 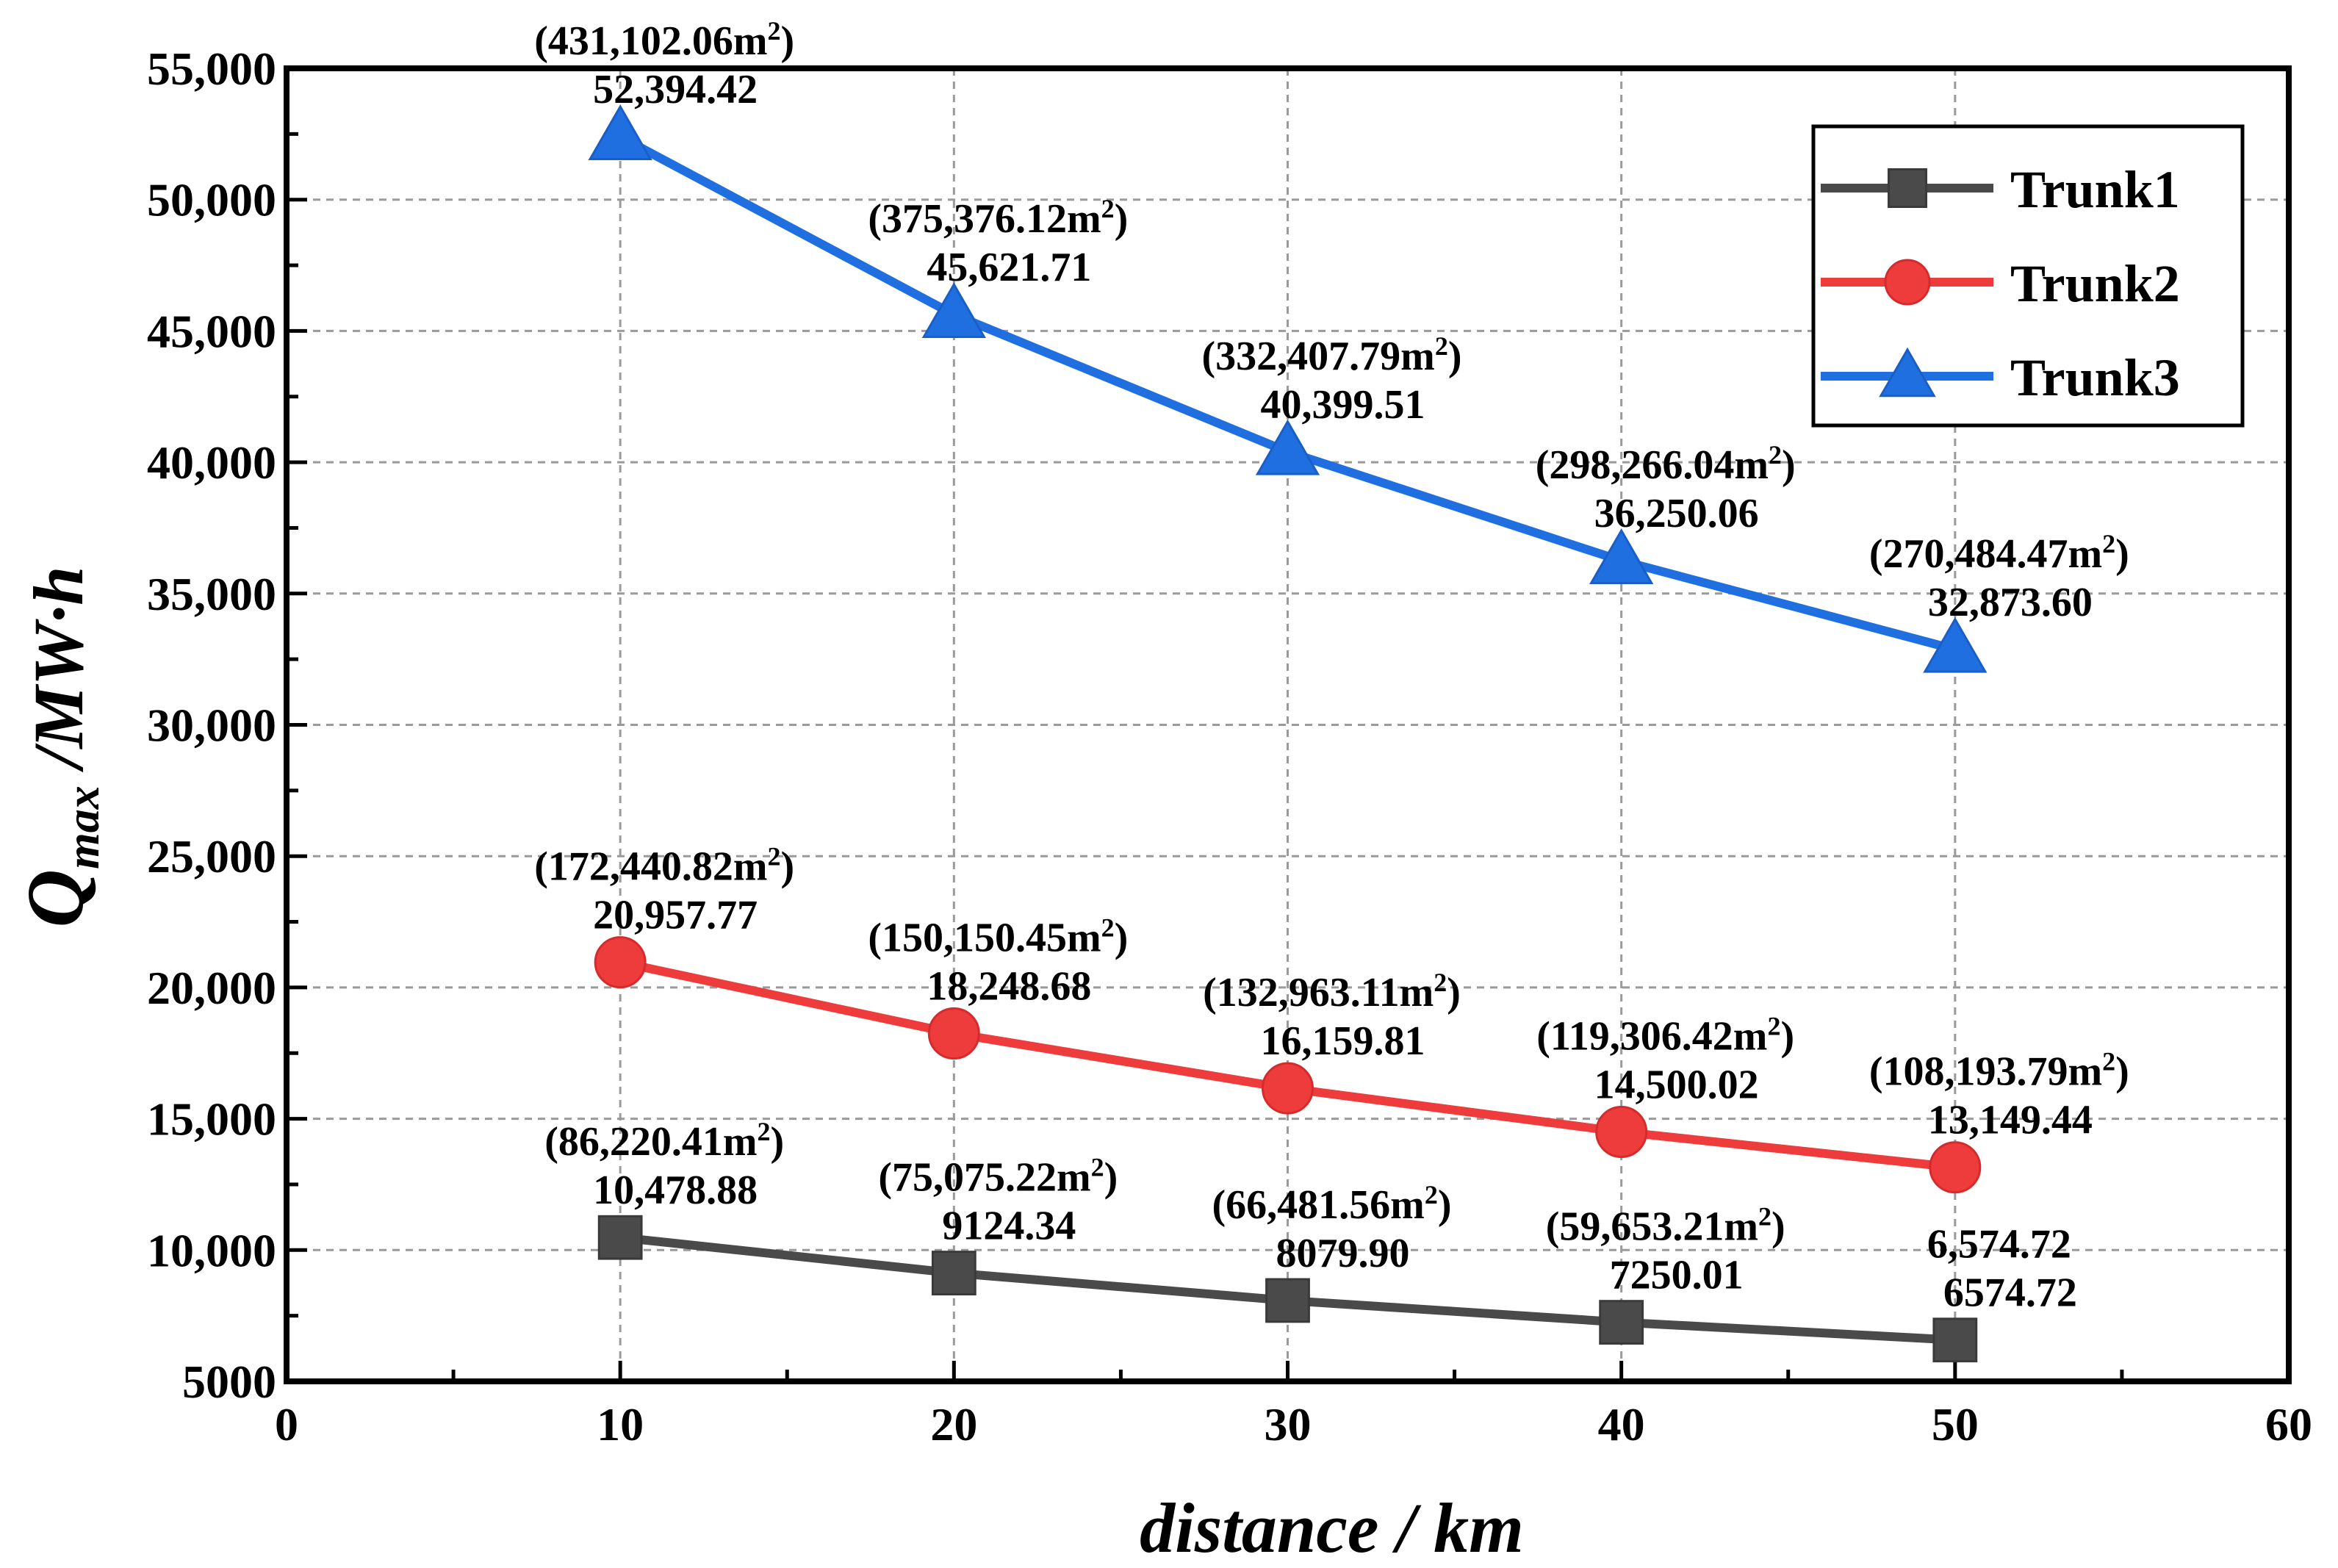 I want to click on trunk3-value-label: 32,873.60, so click(x=2010, y=603).